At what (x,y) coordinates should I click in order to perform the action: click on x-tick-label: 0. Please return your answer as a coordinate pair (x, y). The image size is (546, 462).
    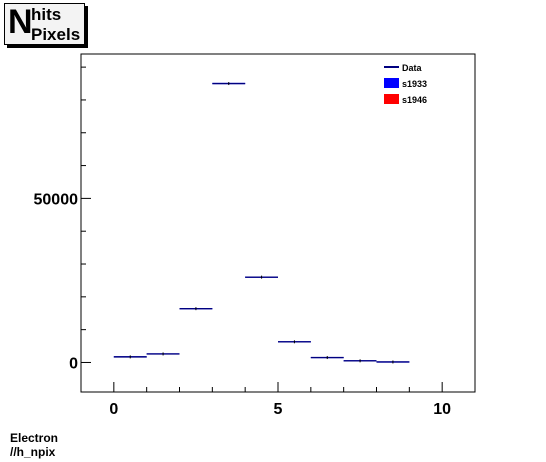
    Looking at the image, I should click on (113, 409).